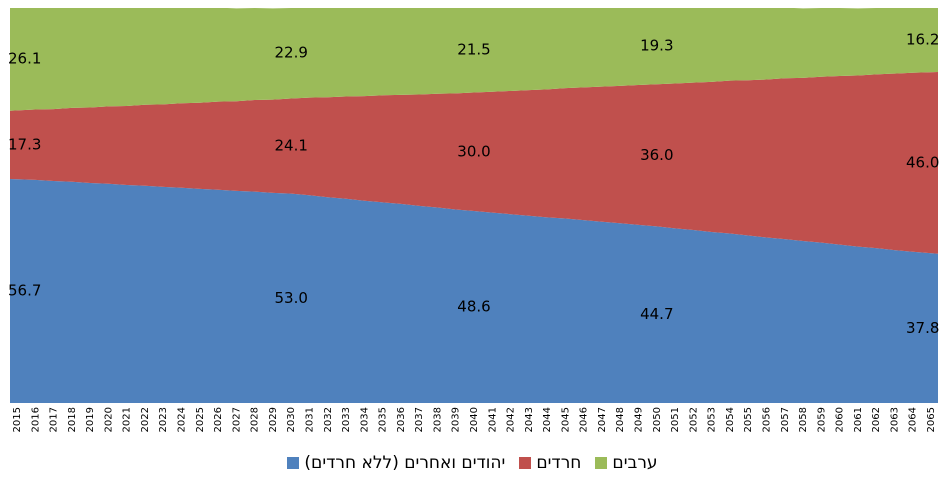  Describe the element at coordinates (90, 419) in the screenshot. I see `x-tick-label: 2019` at that location.